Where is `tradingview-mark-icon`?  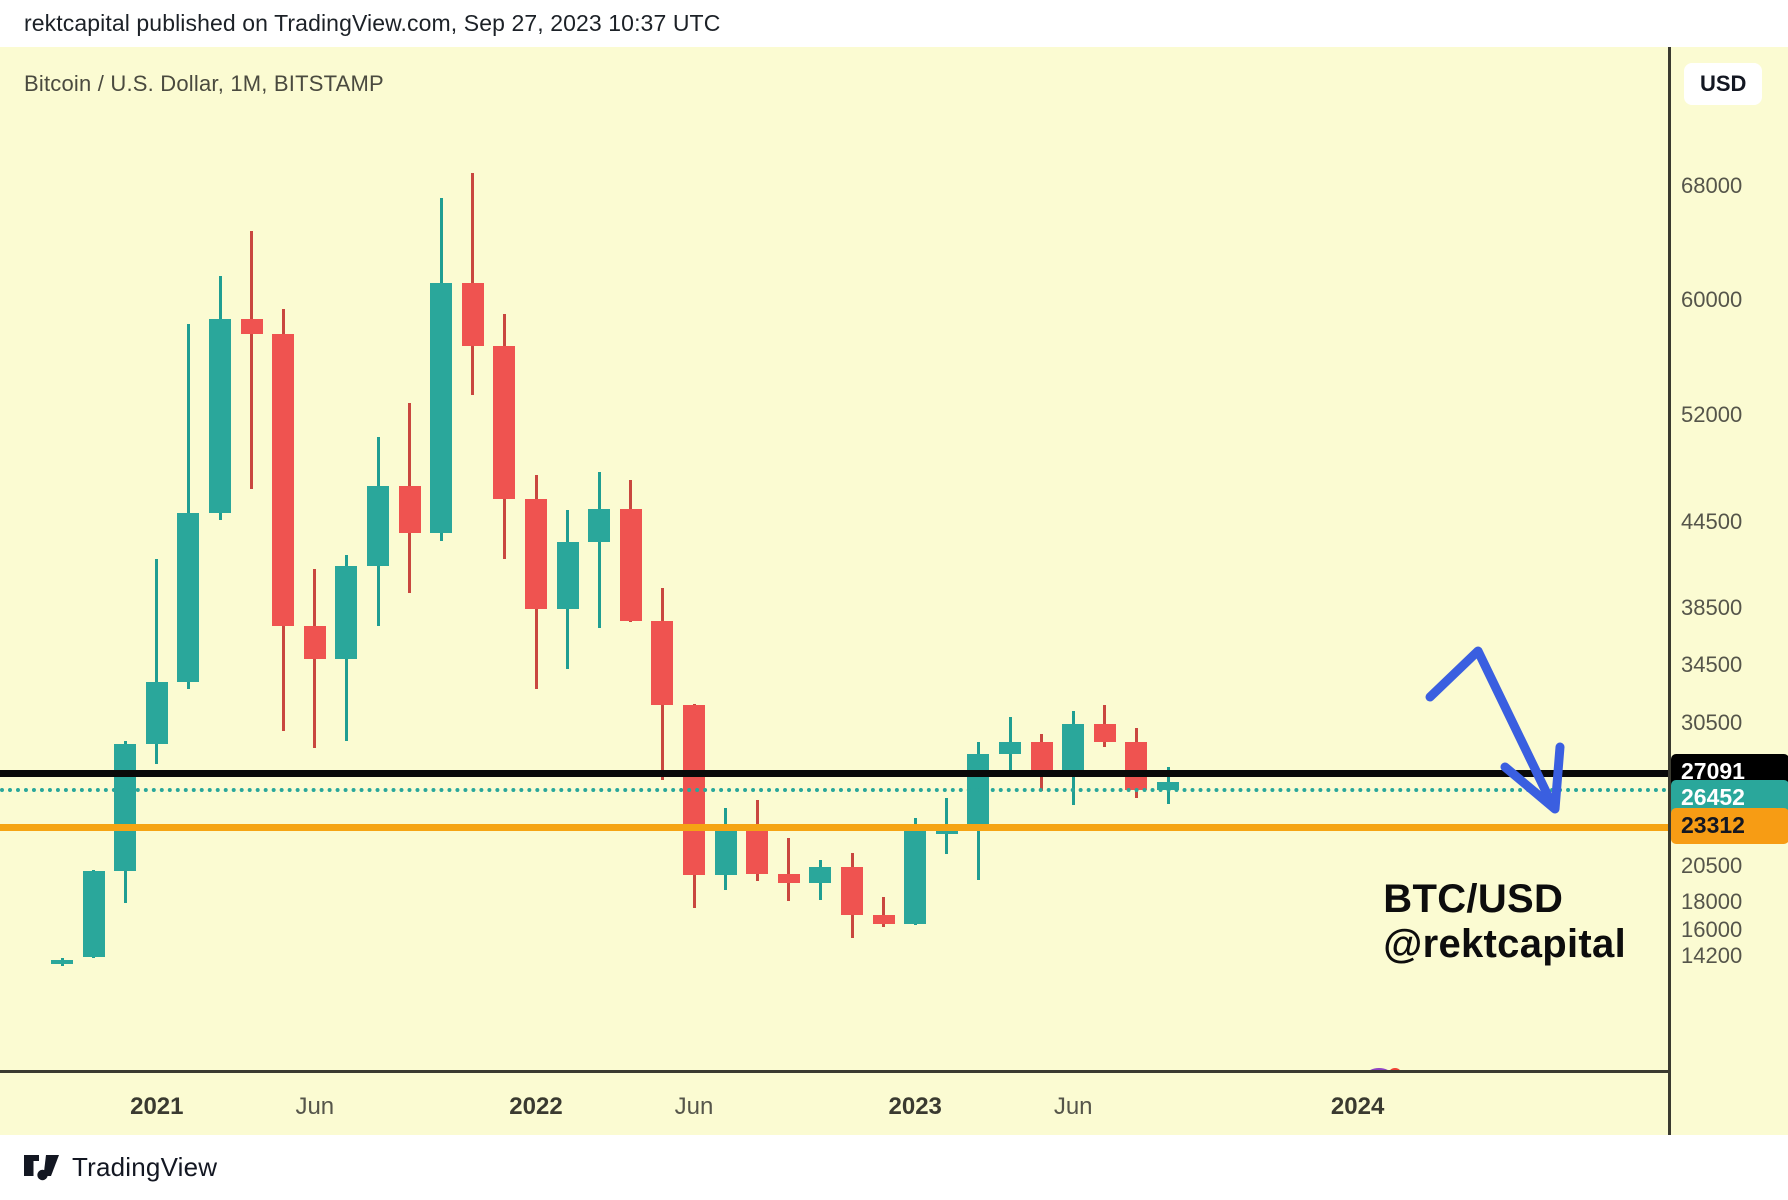
tradingview-mark-icon is located at coordinates (41, 1167).